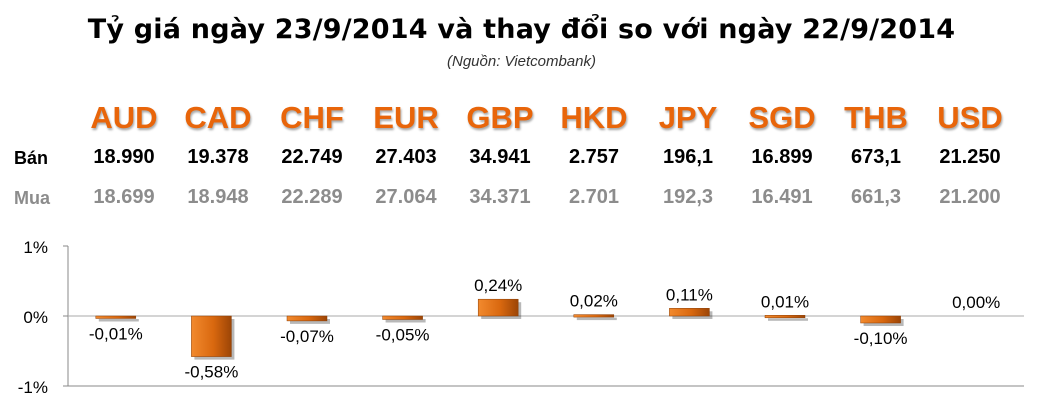 The width and height of the screenshot is (1043, 419). Describe the element at coordinates (312, 157) in the screenshot. I see `sell-rate-chf: 22.749` at that location.